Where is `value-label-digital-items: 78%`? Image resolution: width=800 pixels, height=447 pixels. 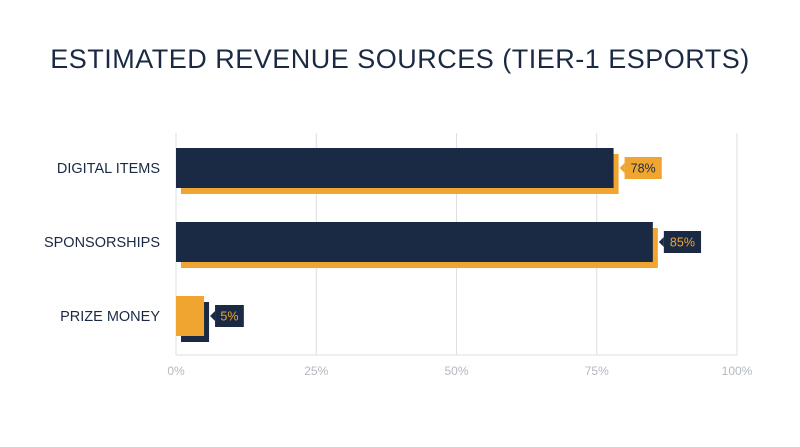 value-label-digital-items: 78% is located at coordinates (643, 169).